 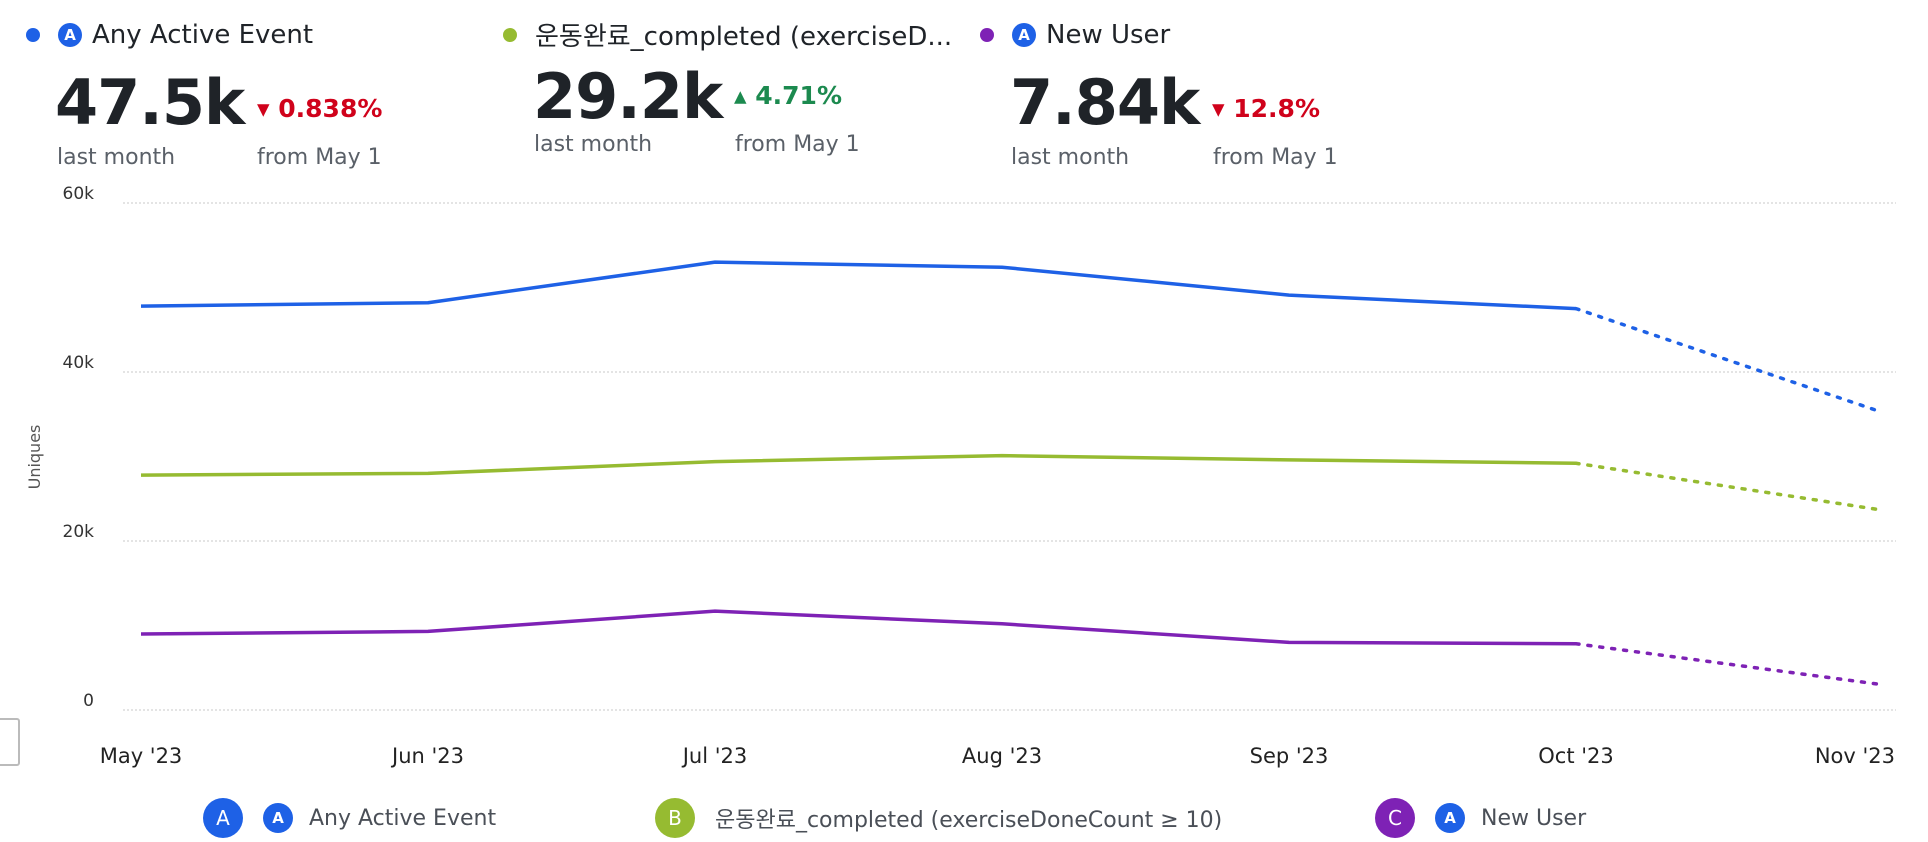 I want to click on legend-badge: B, so click(x=675, y=818).